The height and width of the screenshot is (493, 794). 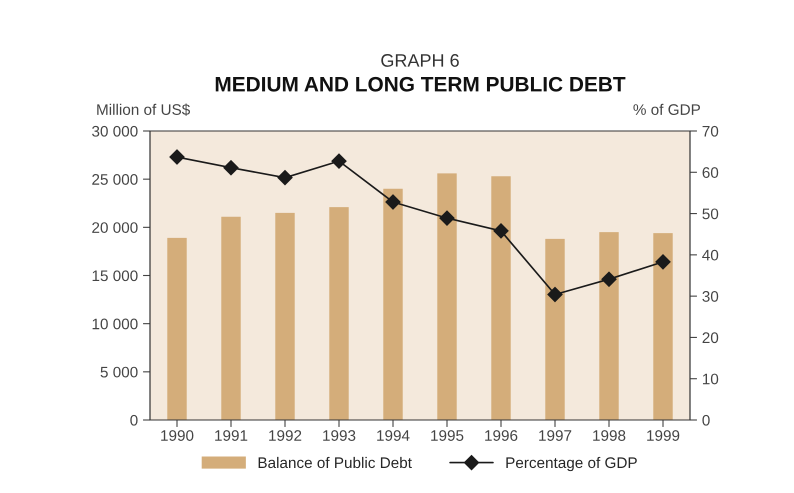 What do you see at coordinates (335, 462) in the screenshot?
I see `legend-label: Balance of Public Debt` at bounding box center [335, 462].